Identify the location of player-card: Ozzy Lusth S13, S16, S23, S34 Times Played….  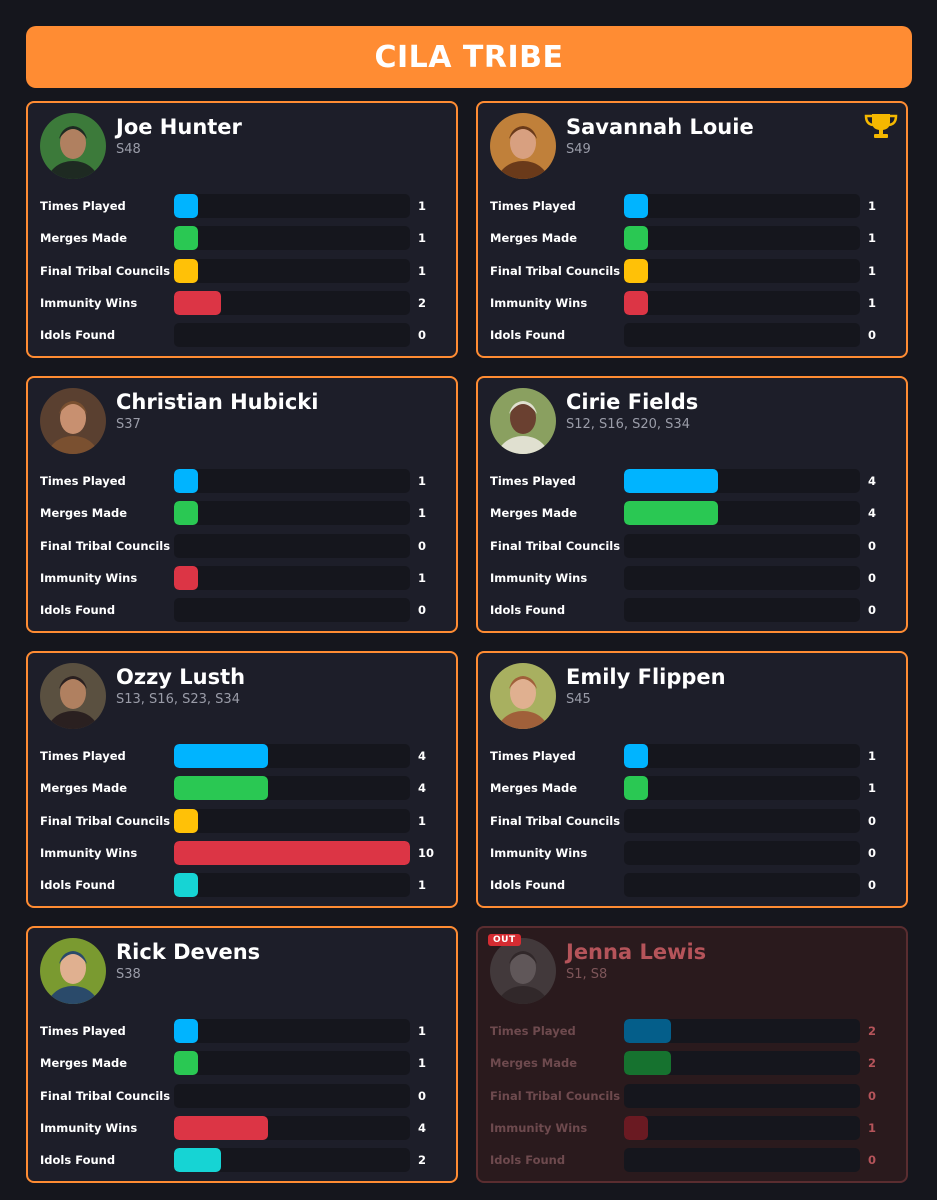
(242, 779).